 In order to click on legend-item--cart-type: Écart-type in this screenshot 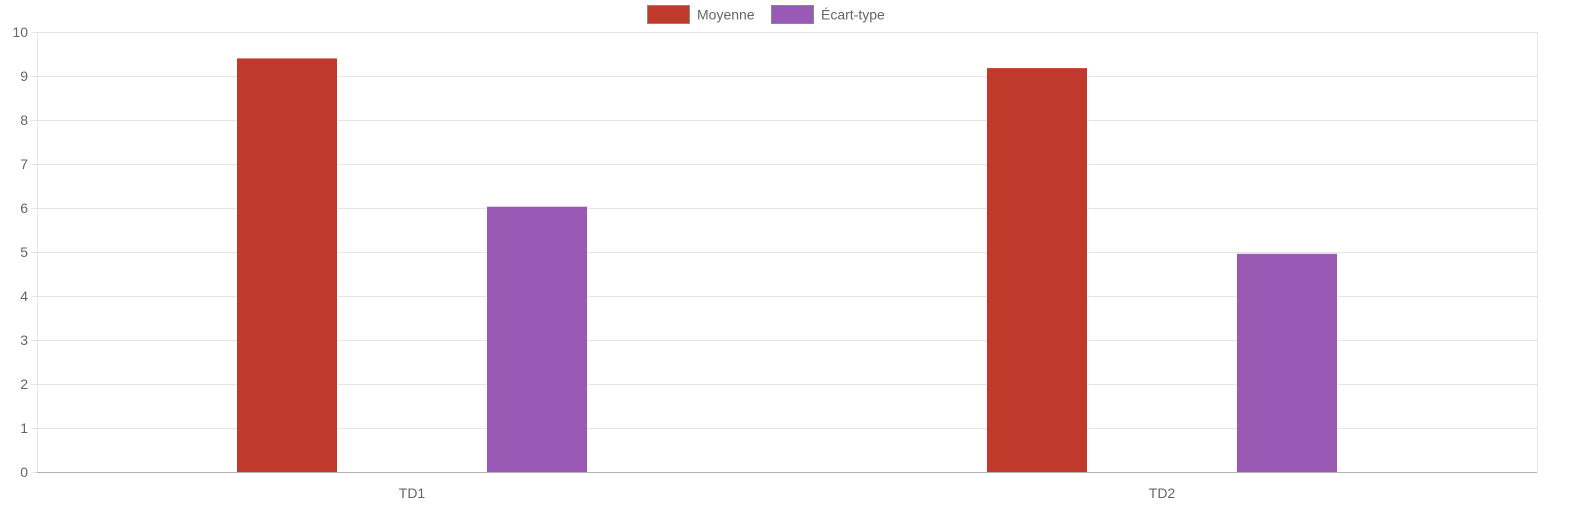, I will do `click(828, 14)`.